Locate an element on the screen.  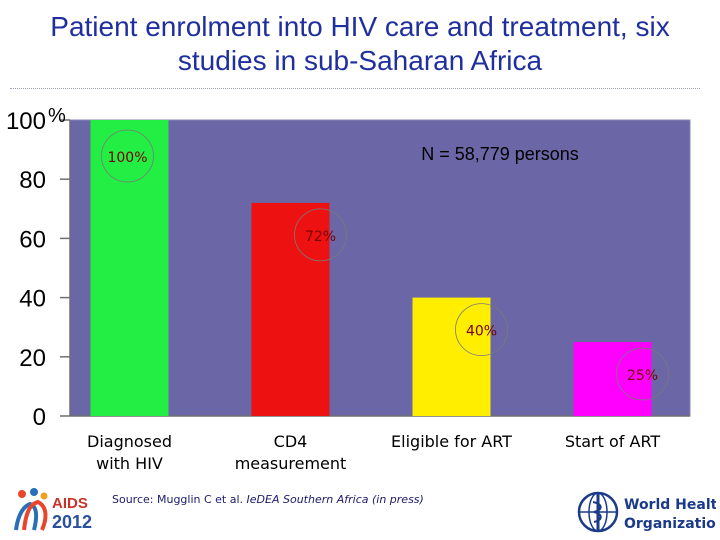
who-logo: World Health Organization is located at coordinates (646, 512).